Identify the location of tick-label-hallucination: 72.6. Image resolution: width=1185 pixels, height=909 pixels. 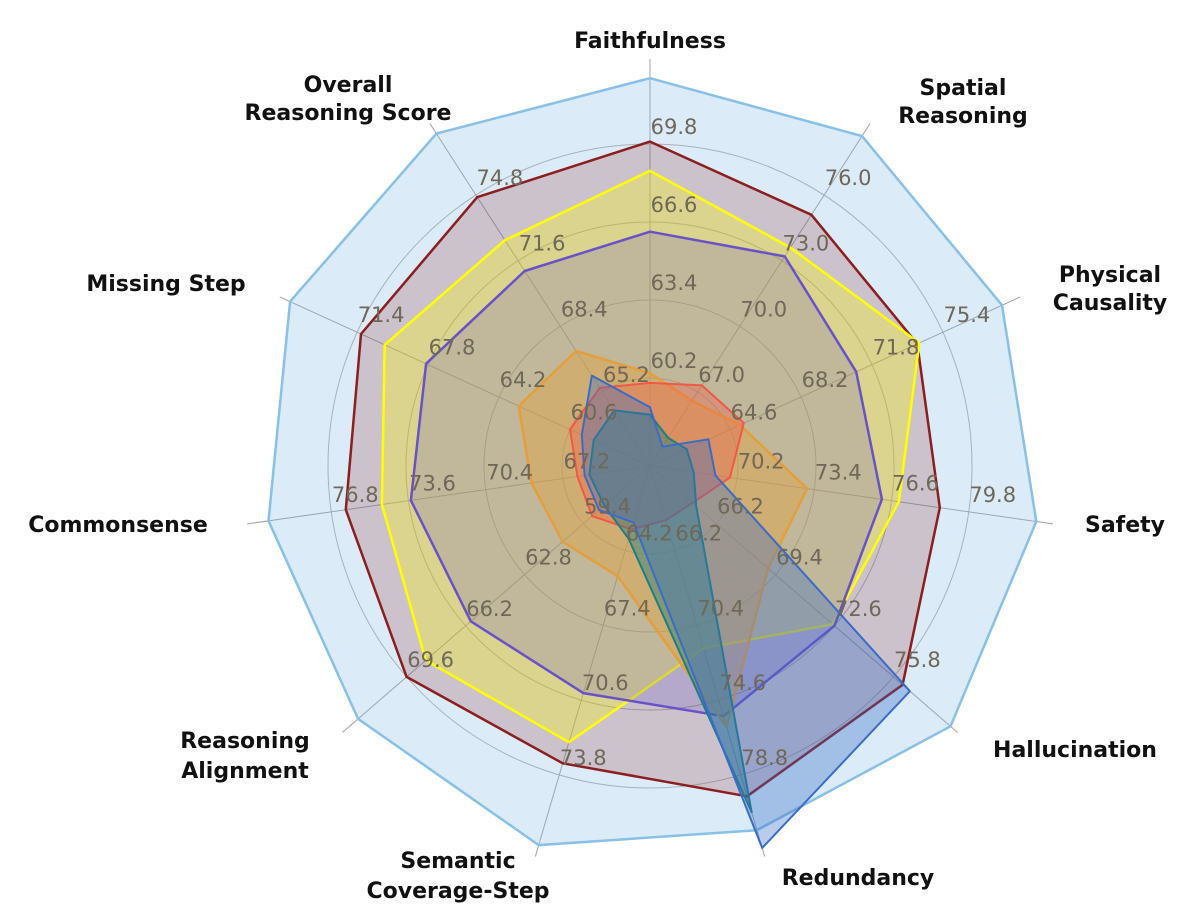
(858, 609).